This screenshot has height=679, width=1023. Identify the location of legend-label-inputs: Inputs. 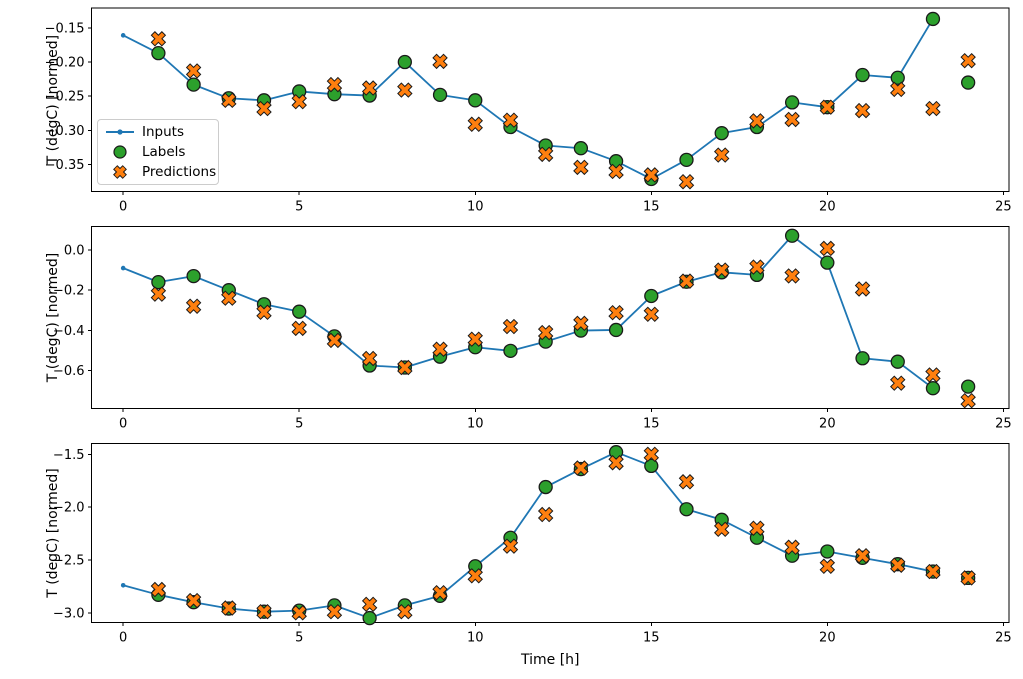
(163, 132).